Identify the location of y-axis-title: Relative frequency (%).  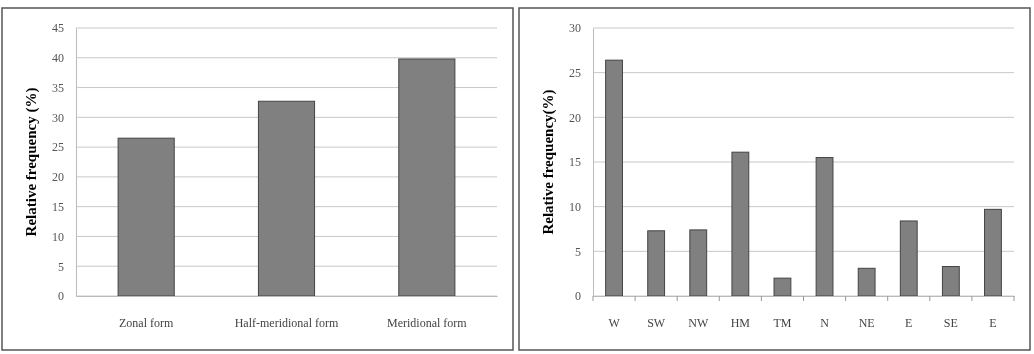
(31, 162).